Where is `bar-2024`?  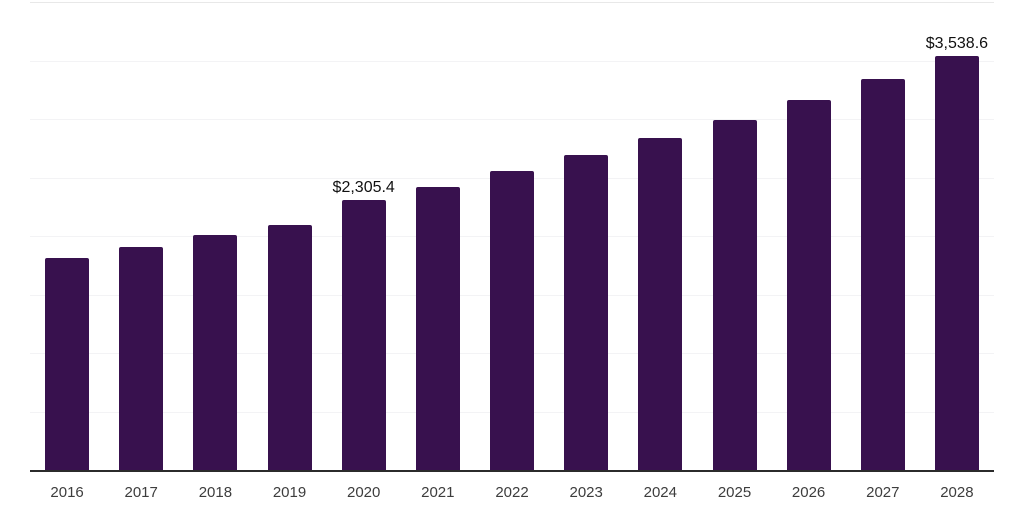
bar-2024 is located at coordinates (660, 304).